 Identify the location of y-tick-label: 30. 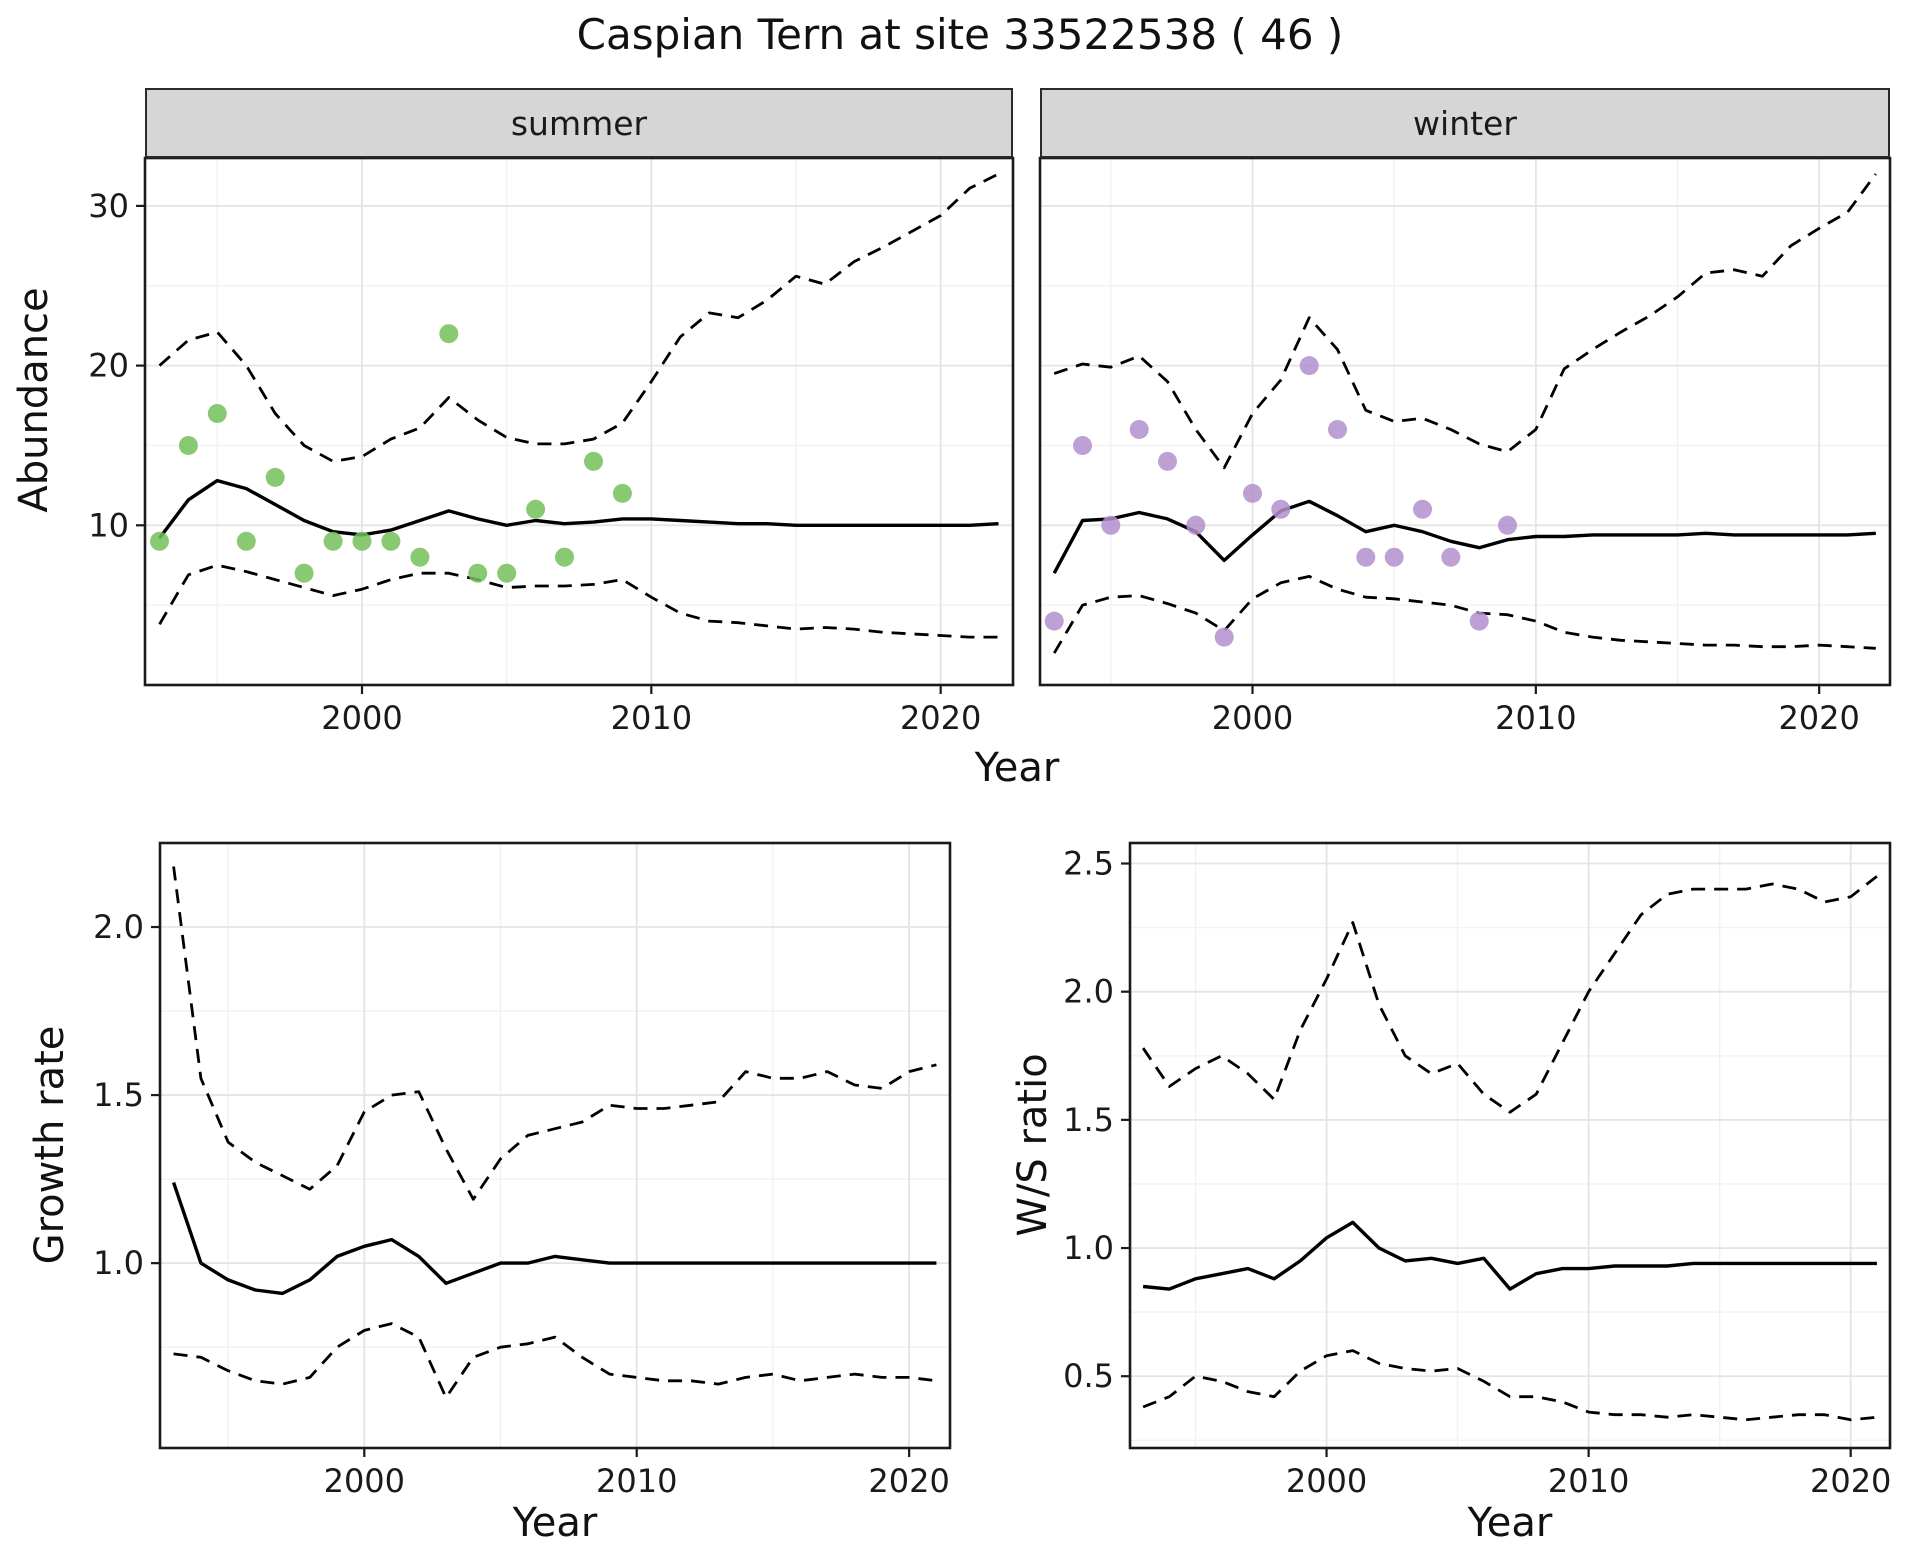
(108, 206).